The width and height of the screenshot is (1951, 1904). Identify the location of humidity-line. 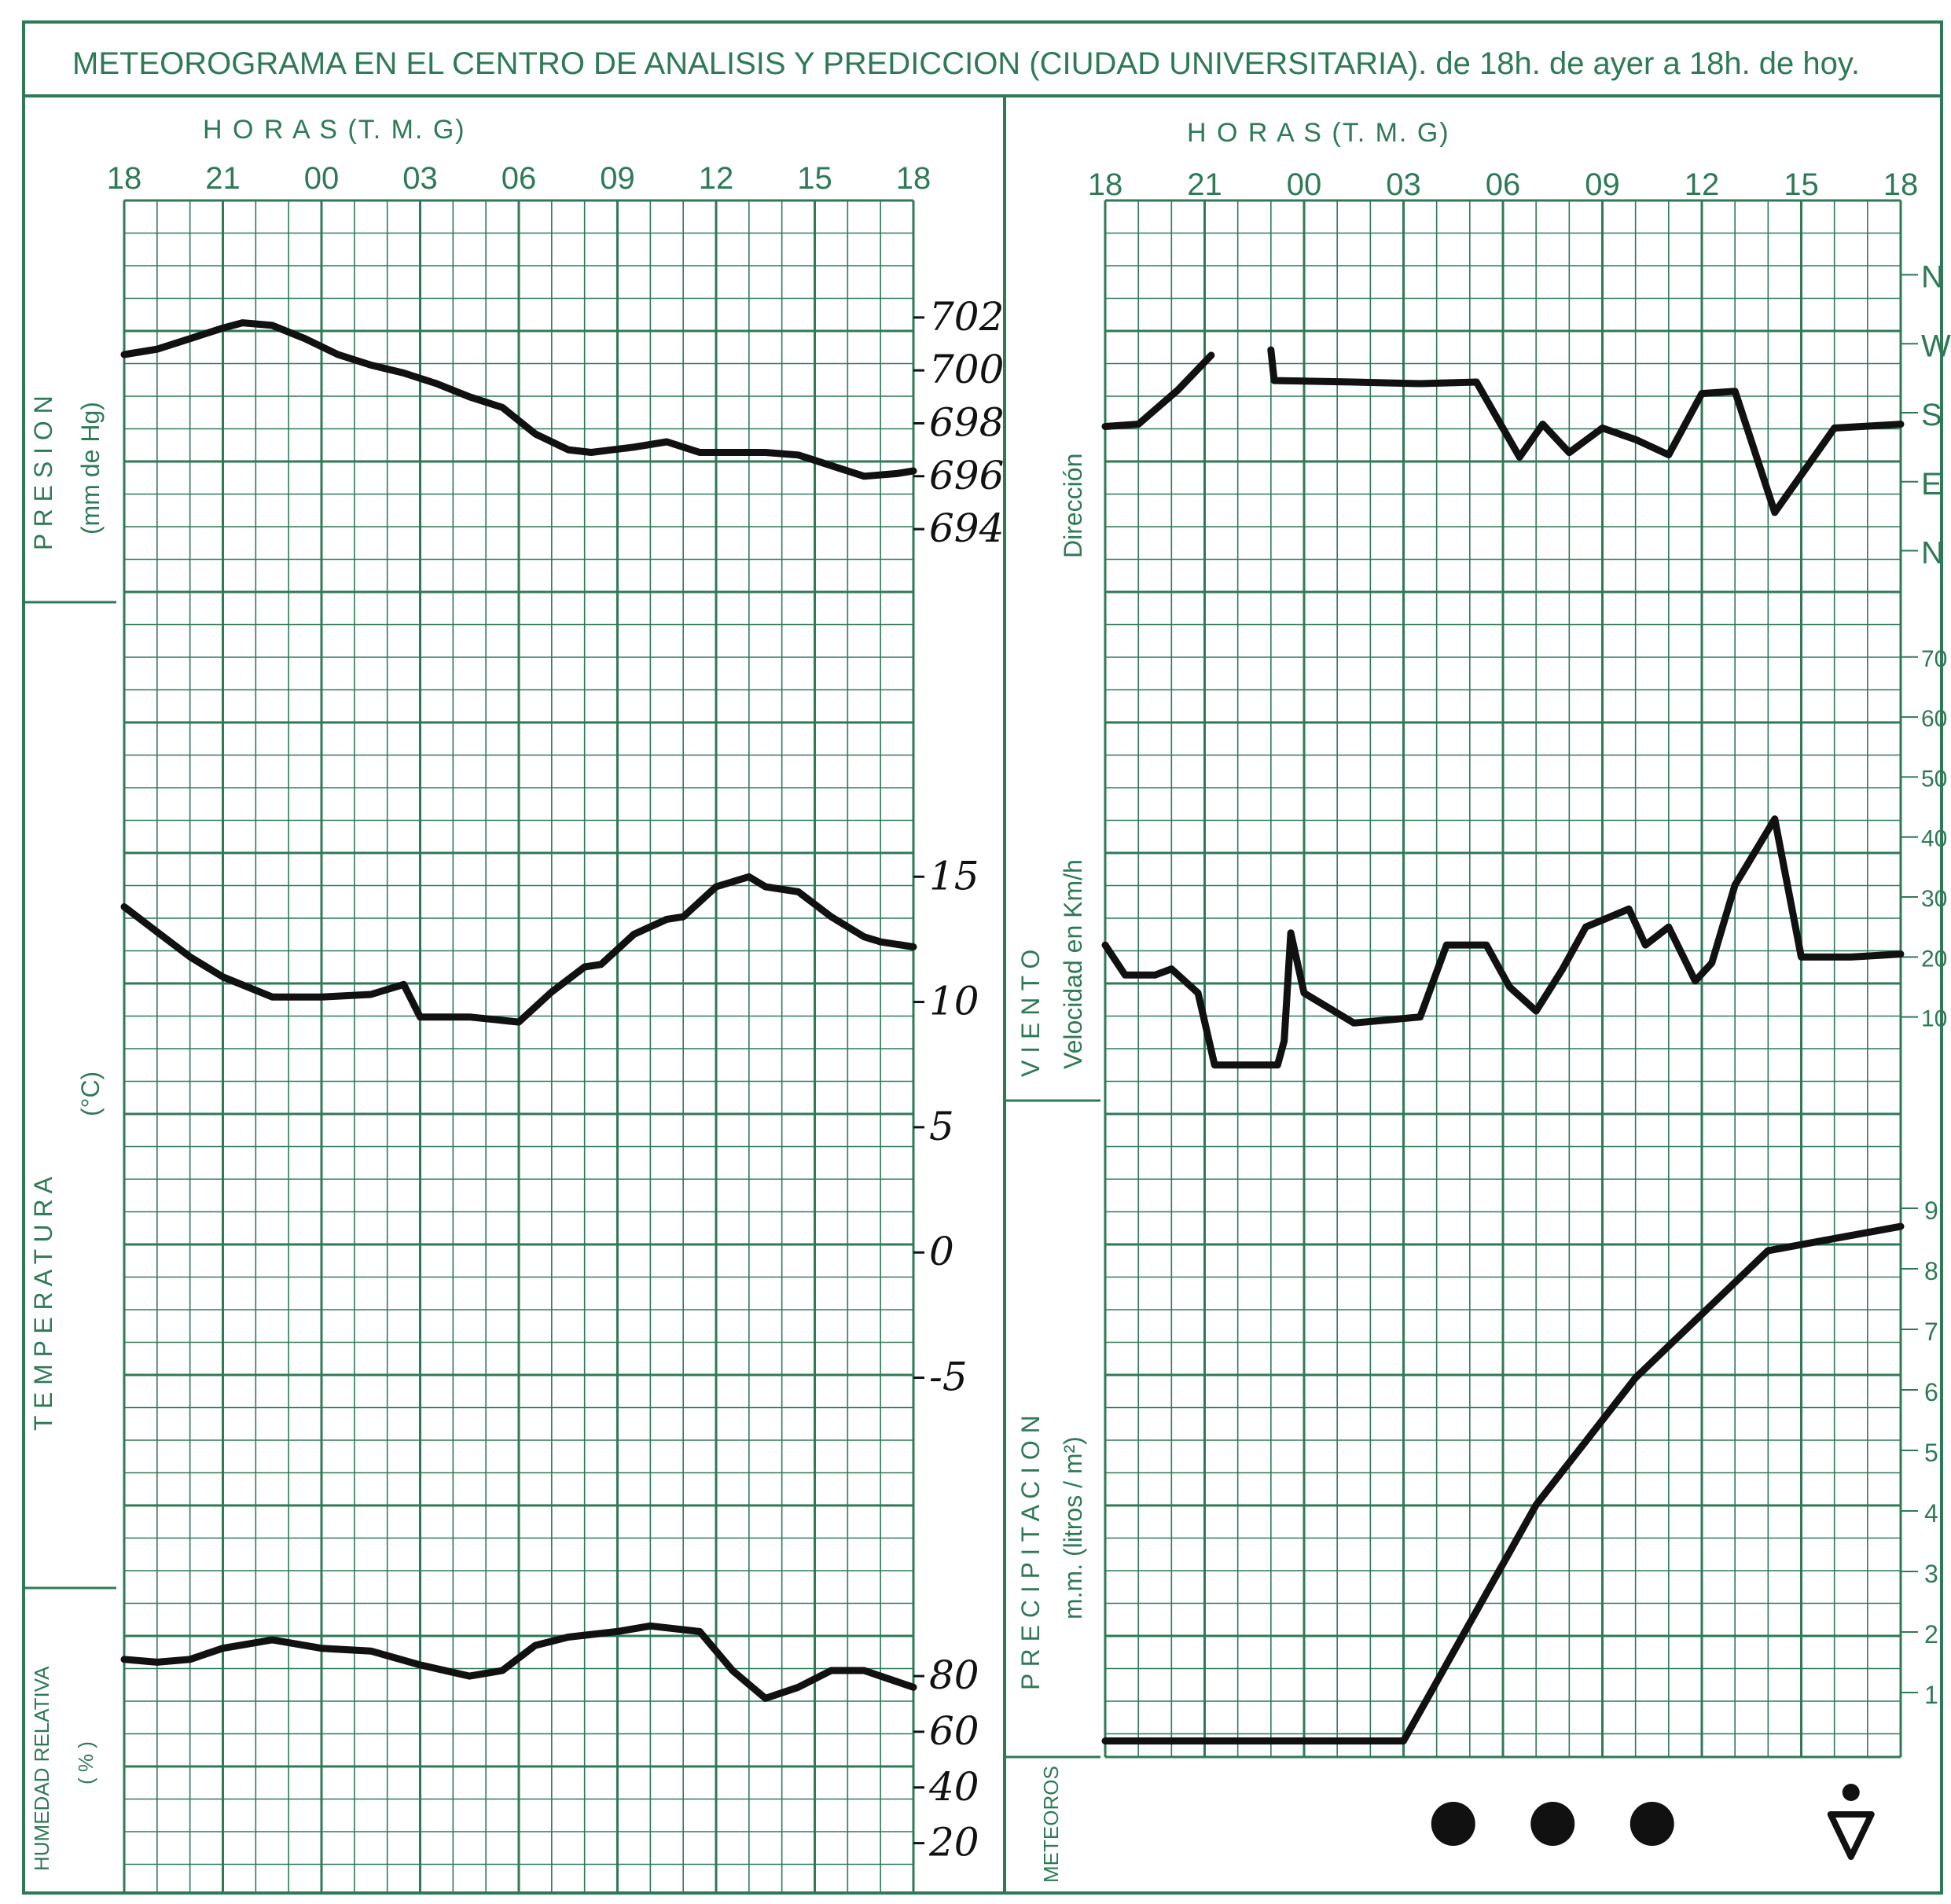
(518, 1662).